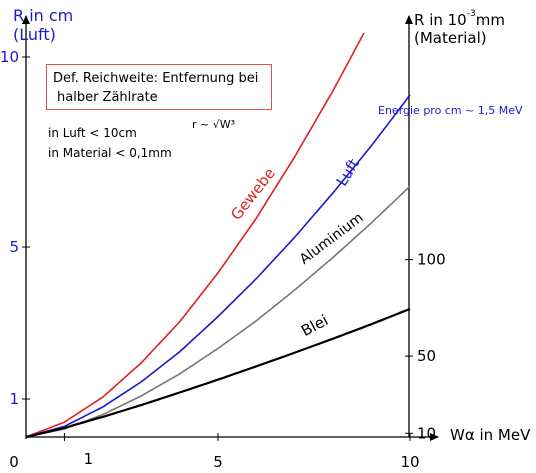  I want to click on energy-note: Energie pro cm ~ 1,5 MeV, so click(450, 110).